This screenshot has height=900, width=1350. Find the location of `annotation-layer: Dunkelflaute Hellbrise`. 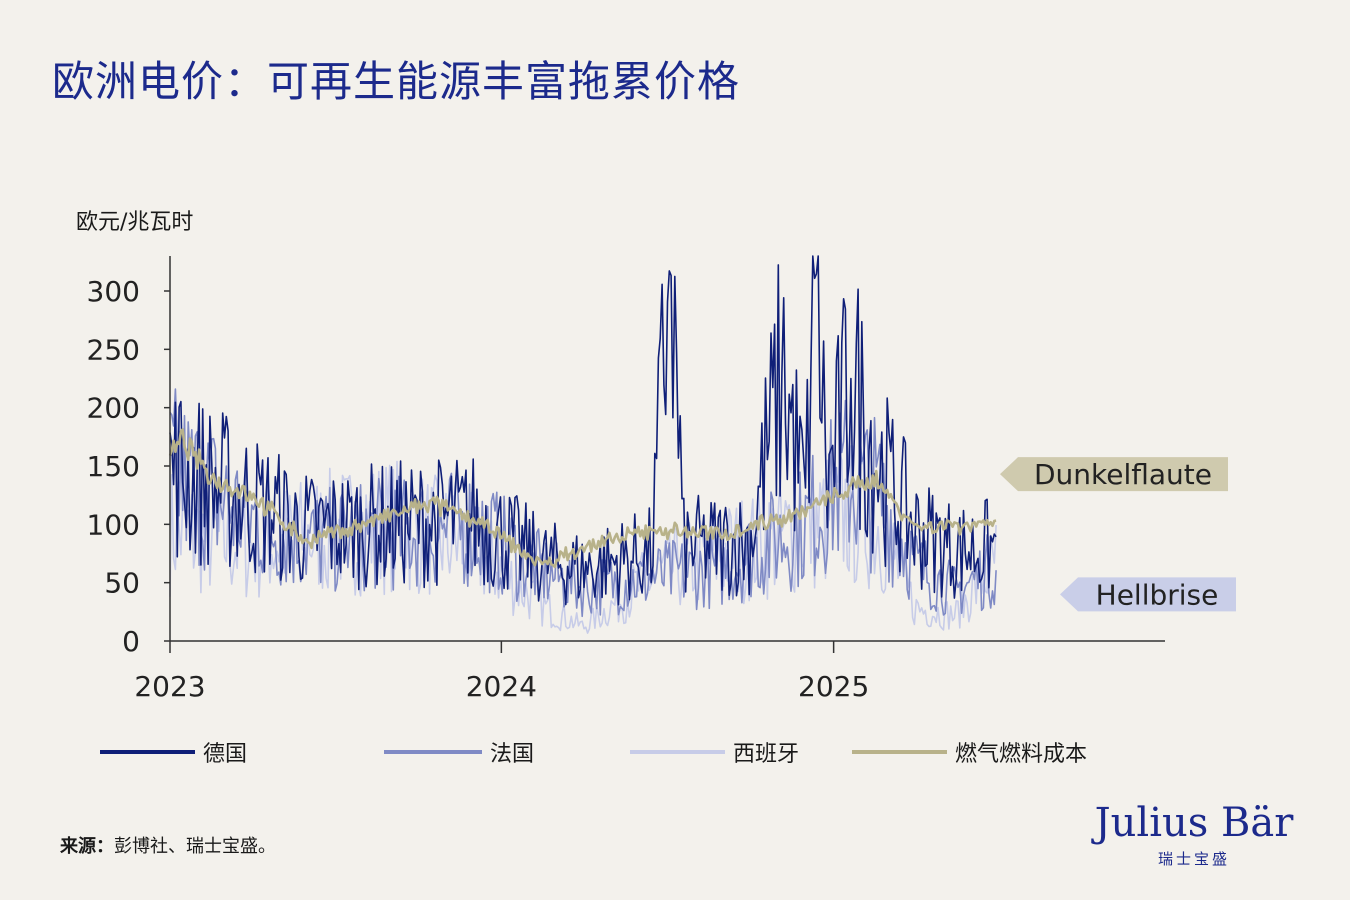

annotation-layer: Dunkelflaute Hellbrise is located at coordinates (1118, 534).